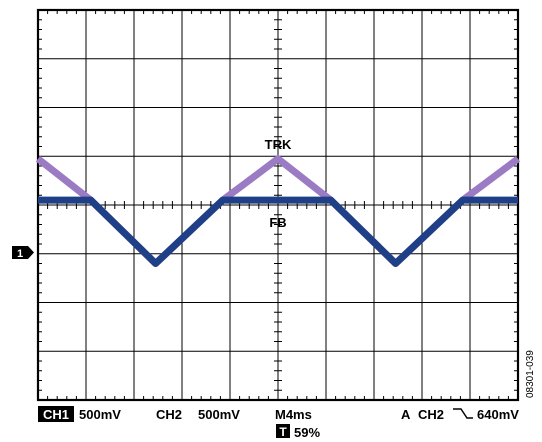 The width and height of the screenshot is (542, 442). Describe the element at coordinates (278, 144) in the screenshot. I see `trk-annotation: TRK` at that location.